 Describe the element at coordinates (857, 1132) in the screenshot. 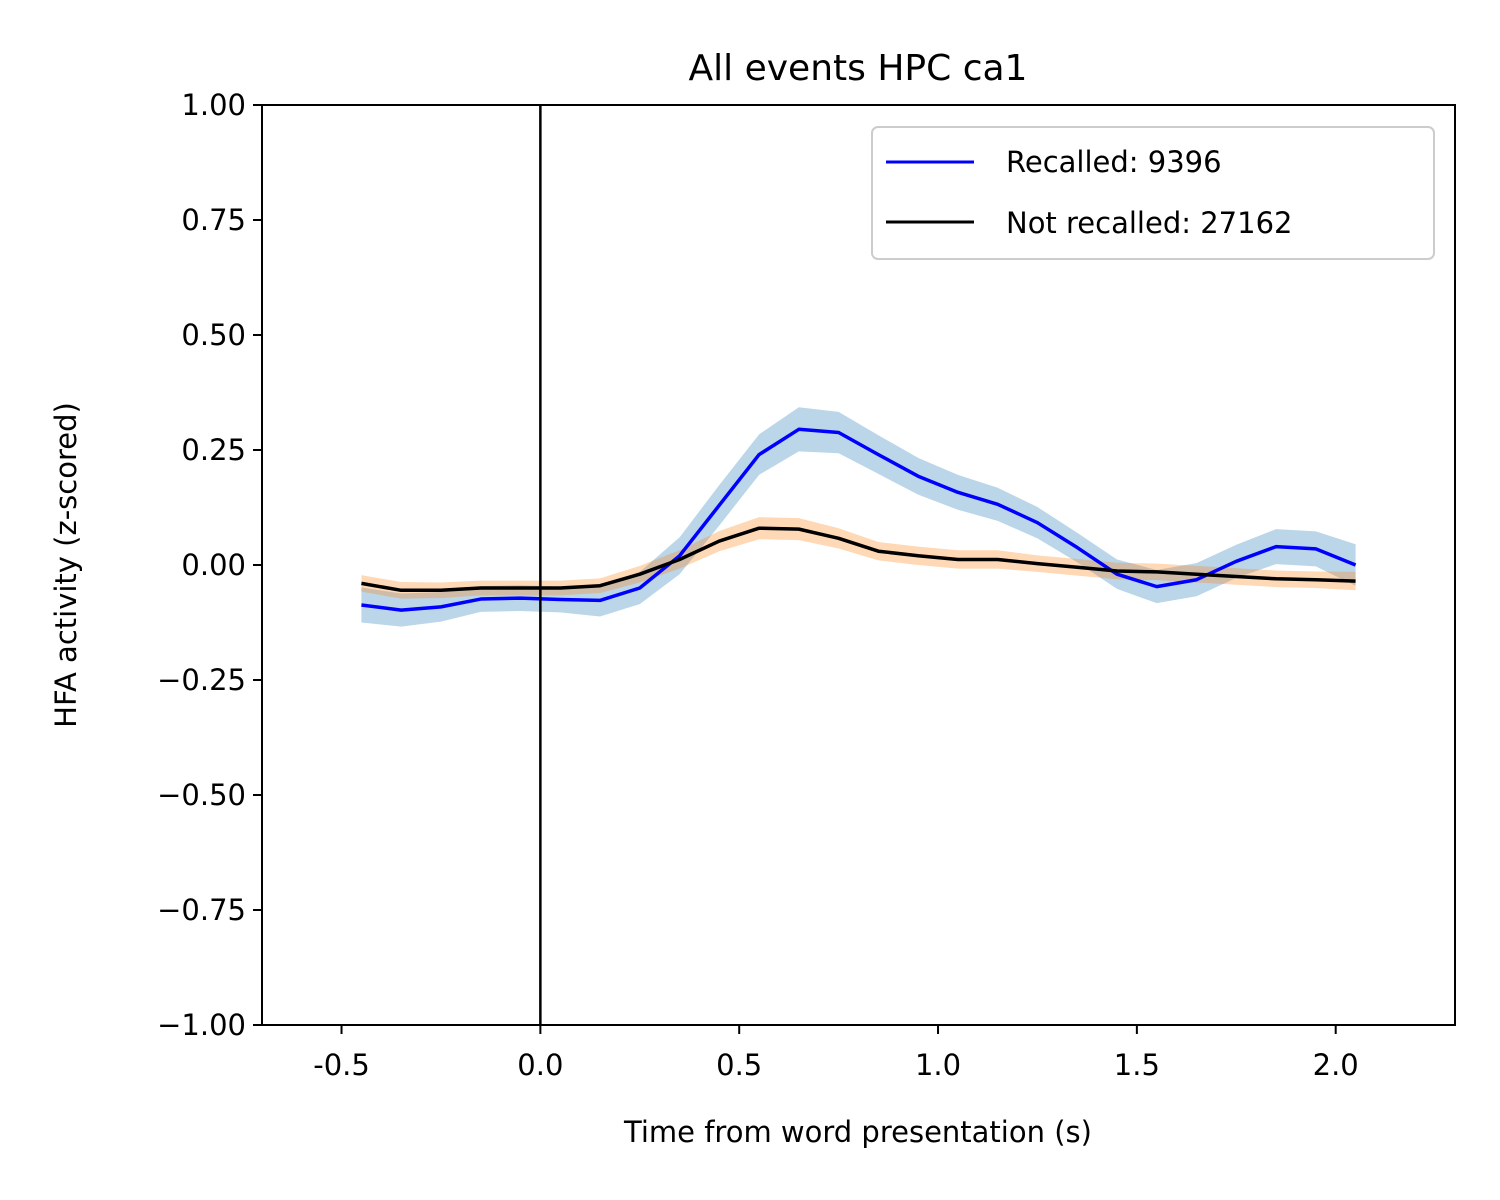

I see `x-axis-label: Time from word presentation (s)` at that location.